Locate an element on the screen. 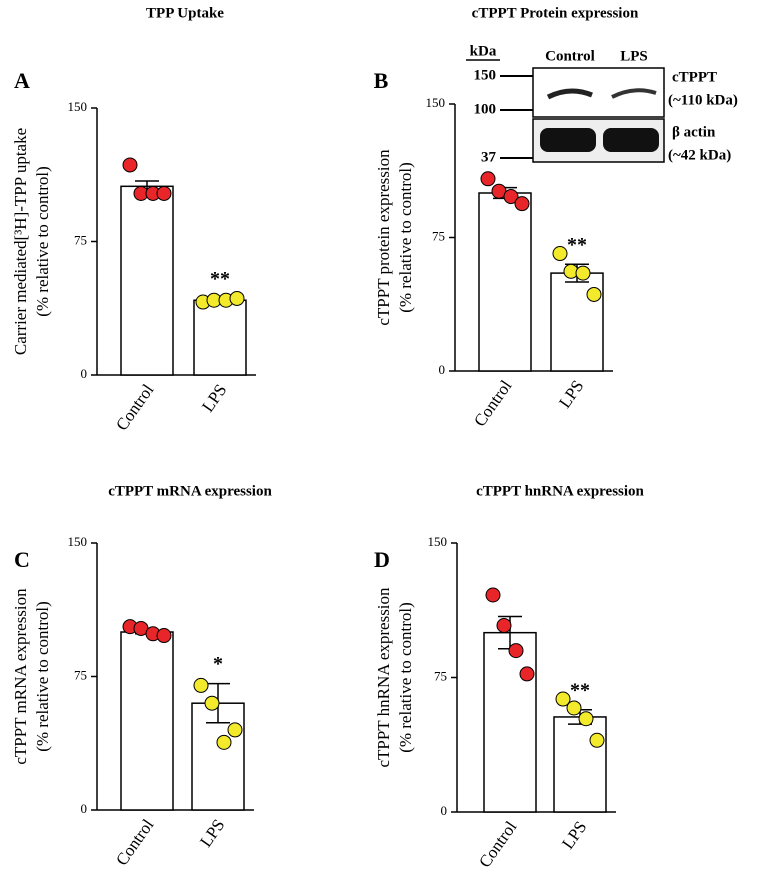 The image size is (765, 895). marker-label: 37 is located at coordinates (489, 157).